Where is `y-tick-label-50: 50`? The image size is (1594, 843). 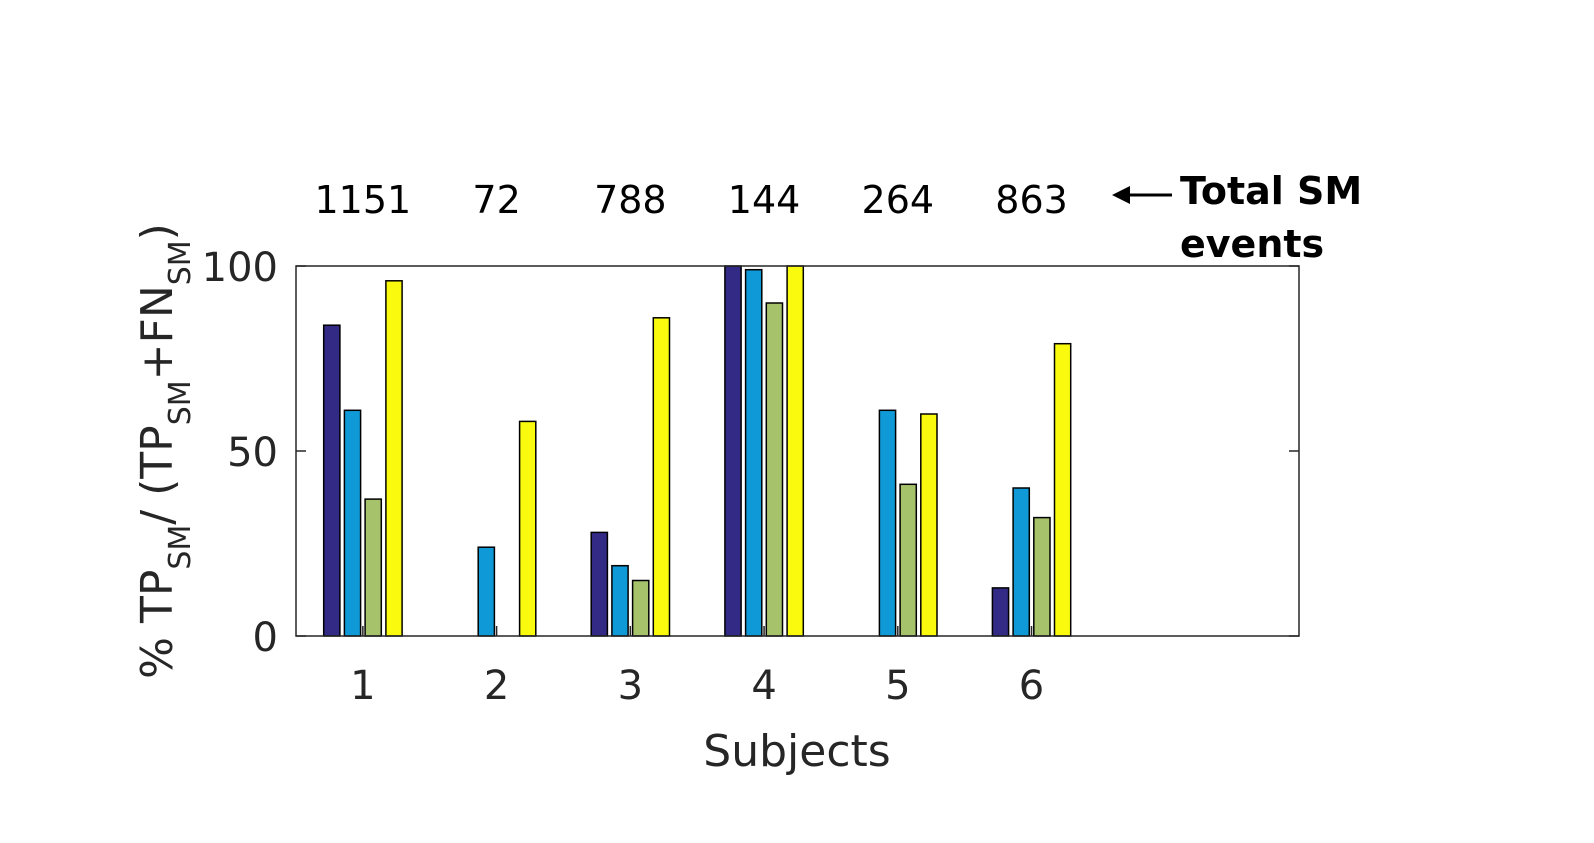
y-tick-label-50: 50 is located at coordinates (252, 453).